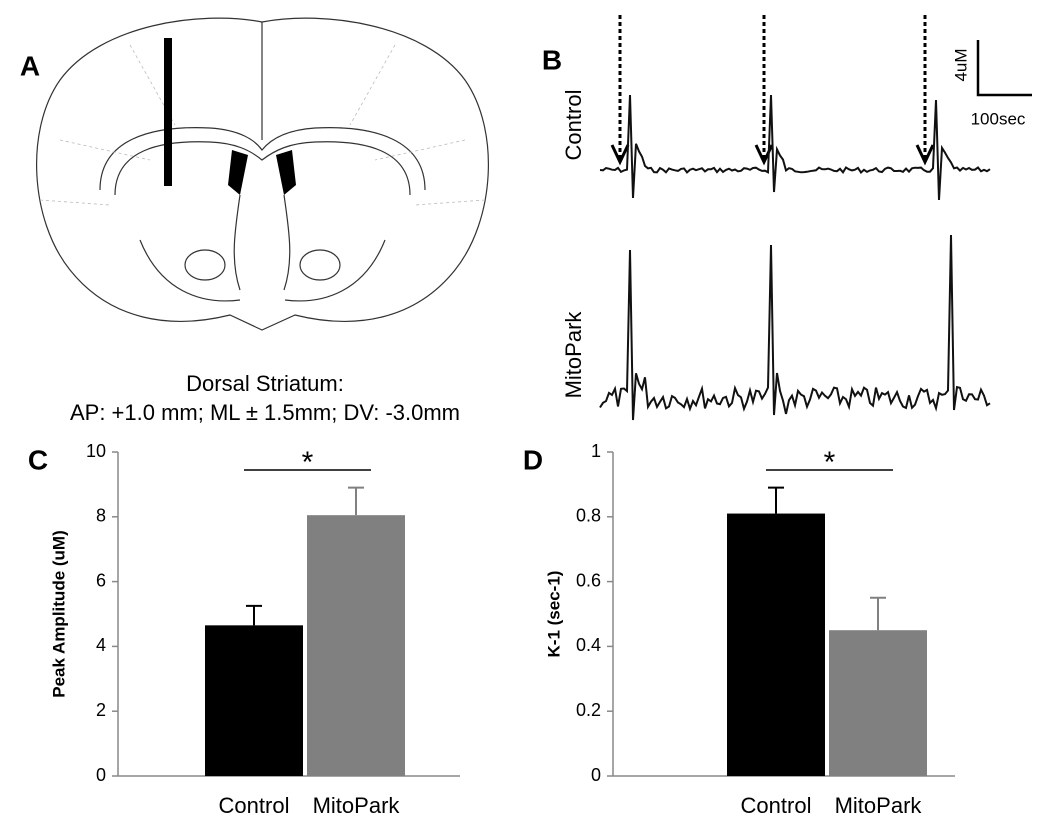 The width and height of the screenshot is (1050, 828). What do you see at coordinates (30, 65) in the screenshot?
I see `panel-label: A` at bounding box center [30, 65].